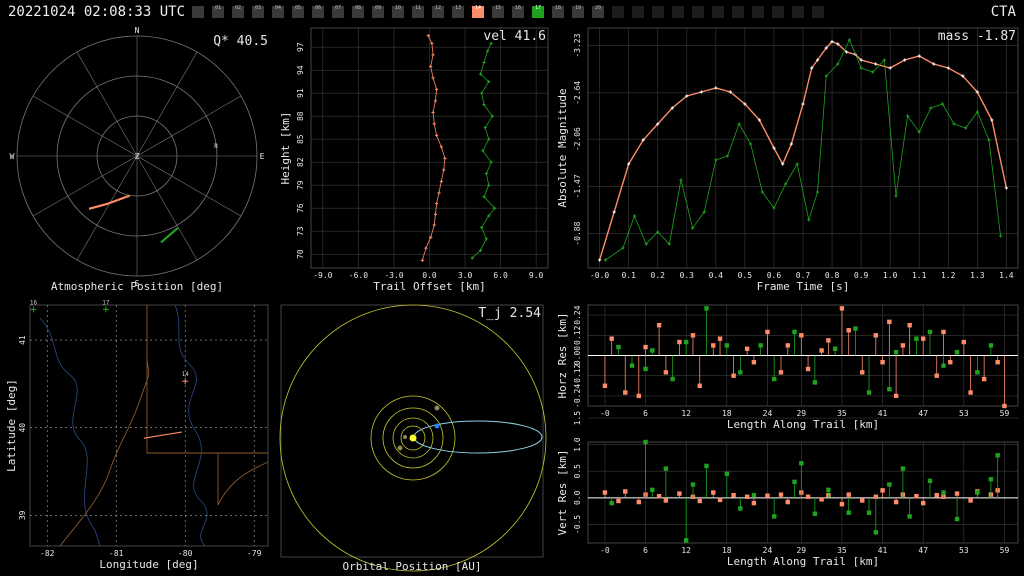  Describe the element at coordinates (258, 11) in the screenshot. I see `station-indicator: 03` at that location.